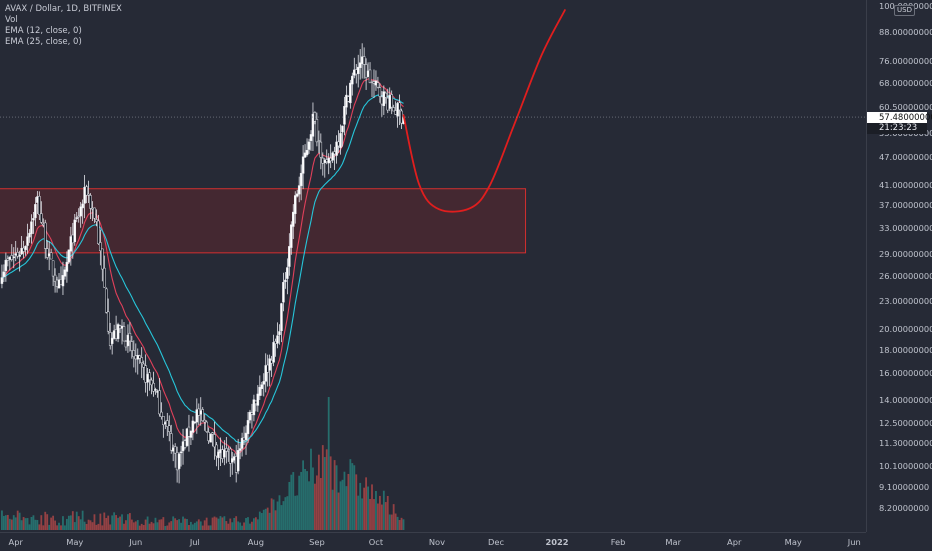 This screenshot has width=932, height=551. I want to click on legend-ema-fast: EMA (12, close, 0), so click(43, 31).